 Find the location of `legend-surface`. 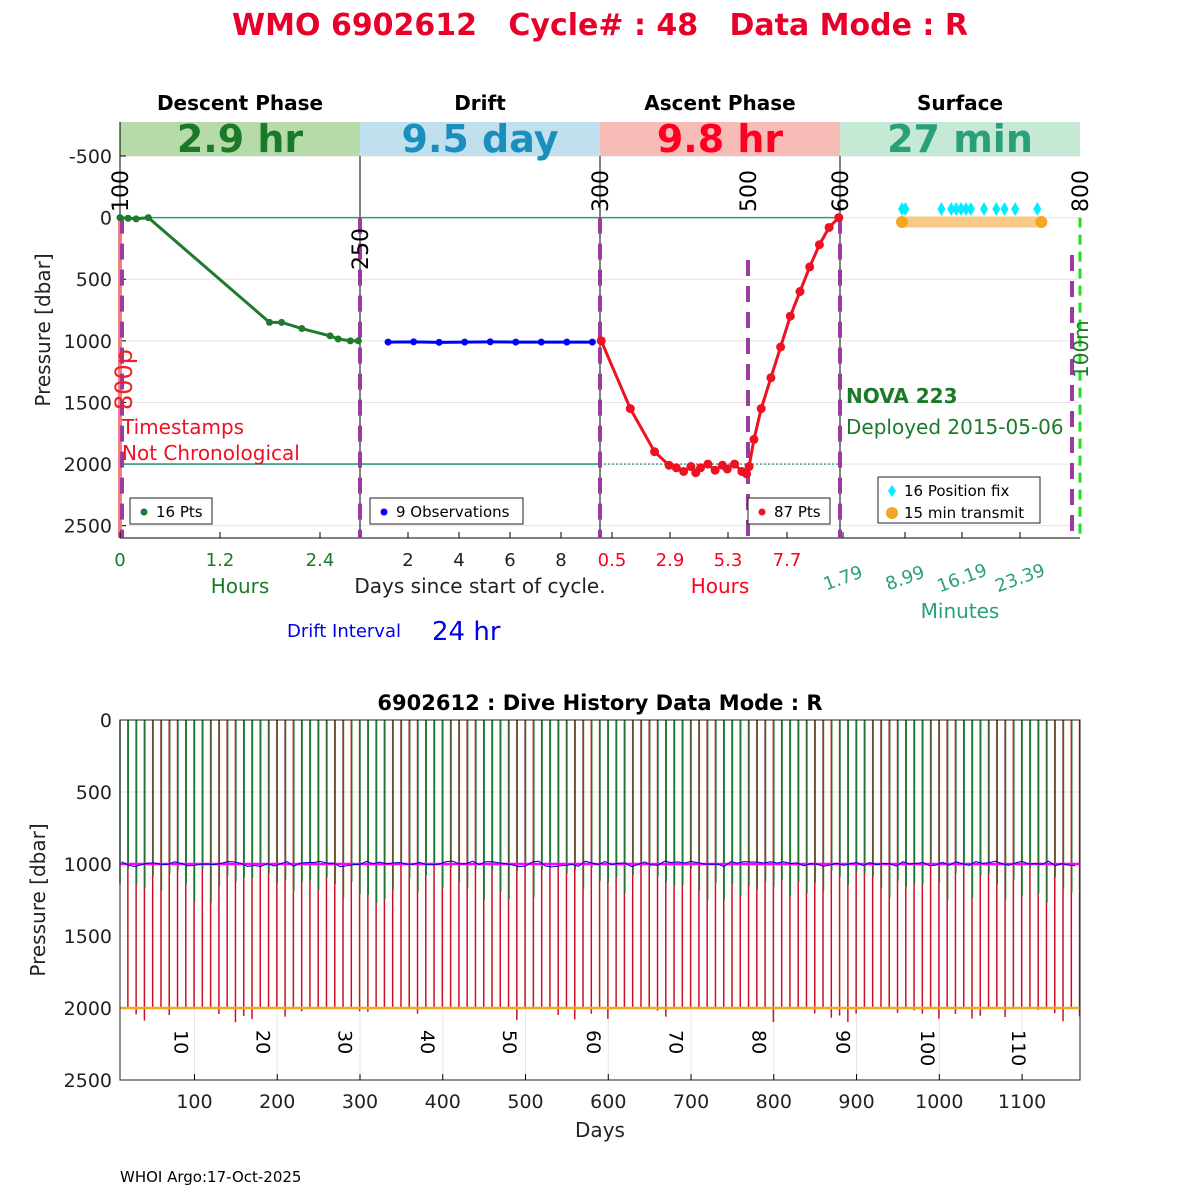

legend-surface is located at coordinates (959, 500).